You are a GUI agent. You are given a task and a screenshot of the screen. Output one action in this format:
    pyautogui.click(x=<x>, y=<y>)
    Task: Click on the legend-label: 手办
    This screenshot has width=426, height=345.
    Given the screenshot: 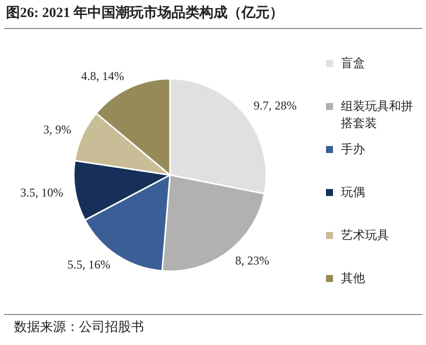 What is the action you would take?
    pyautogui.click(x=353, y=149)
    